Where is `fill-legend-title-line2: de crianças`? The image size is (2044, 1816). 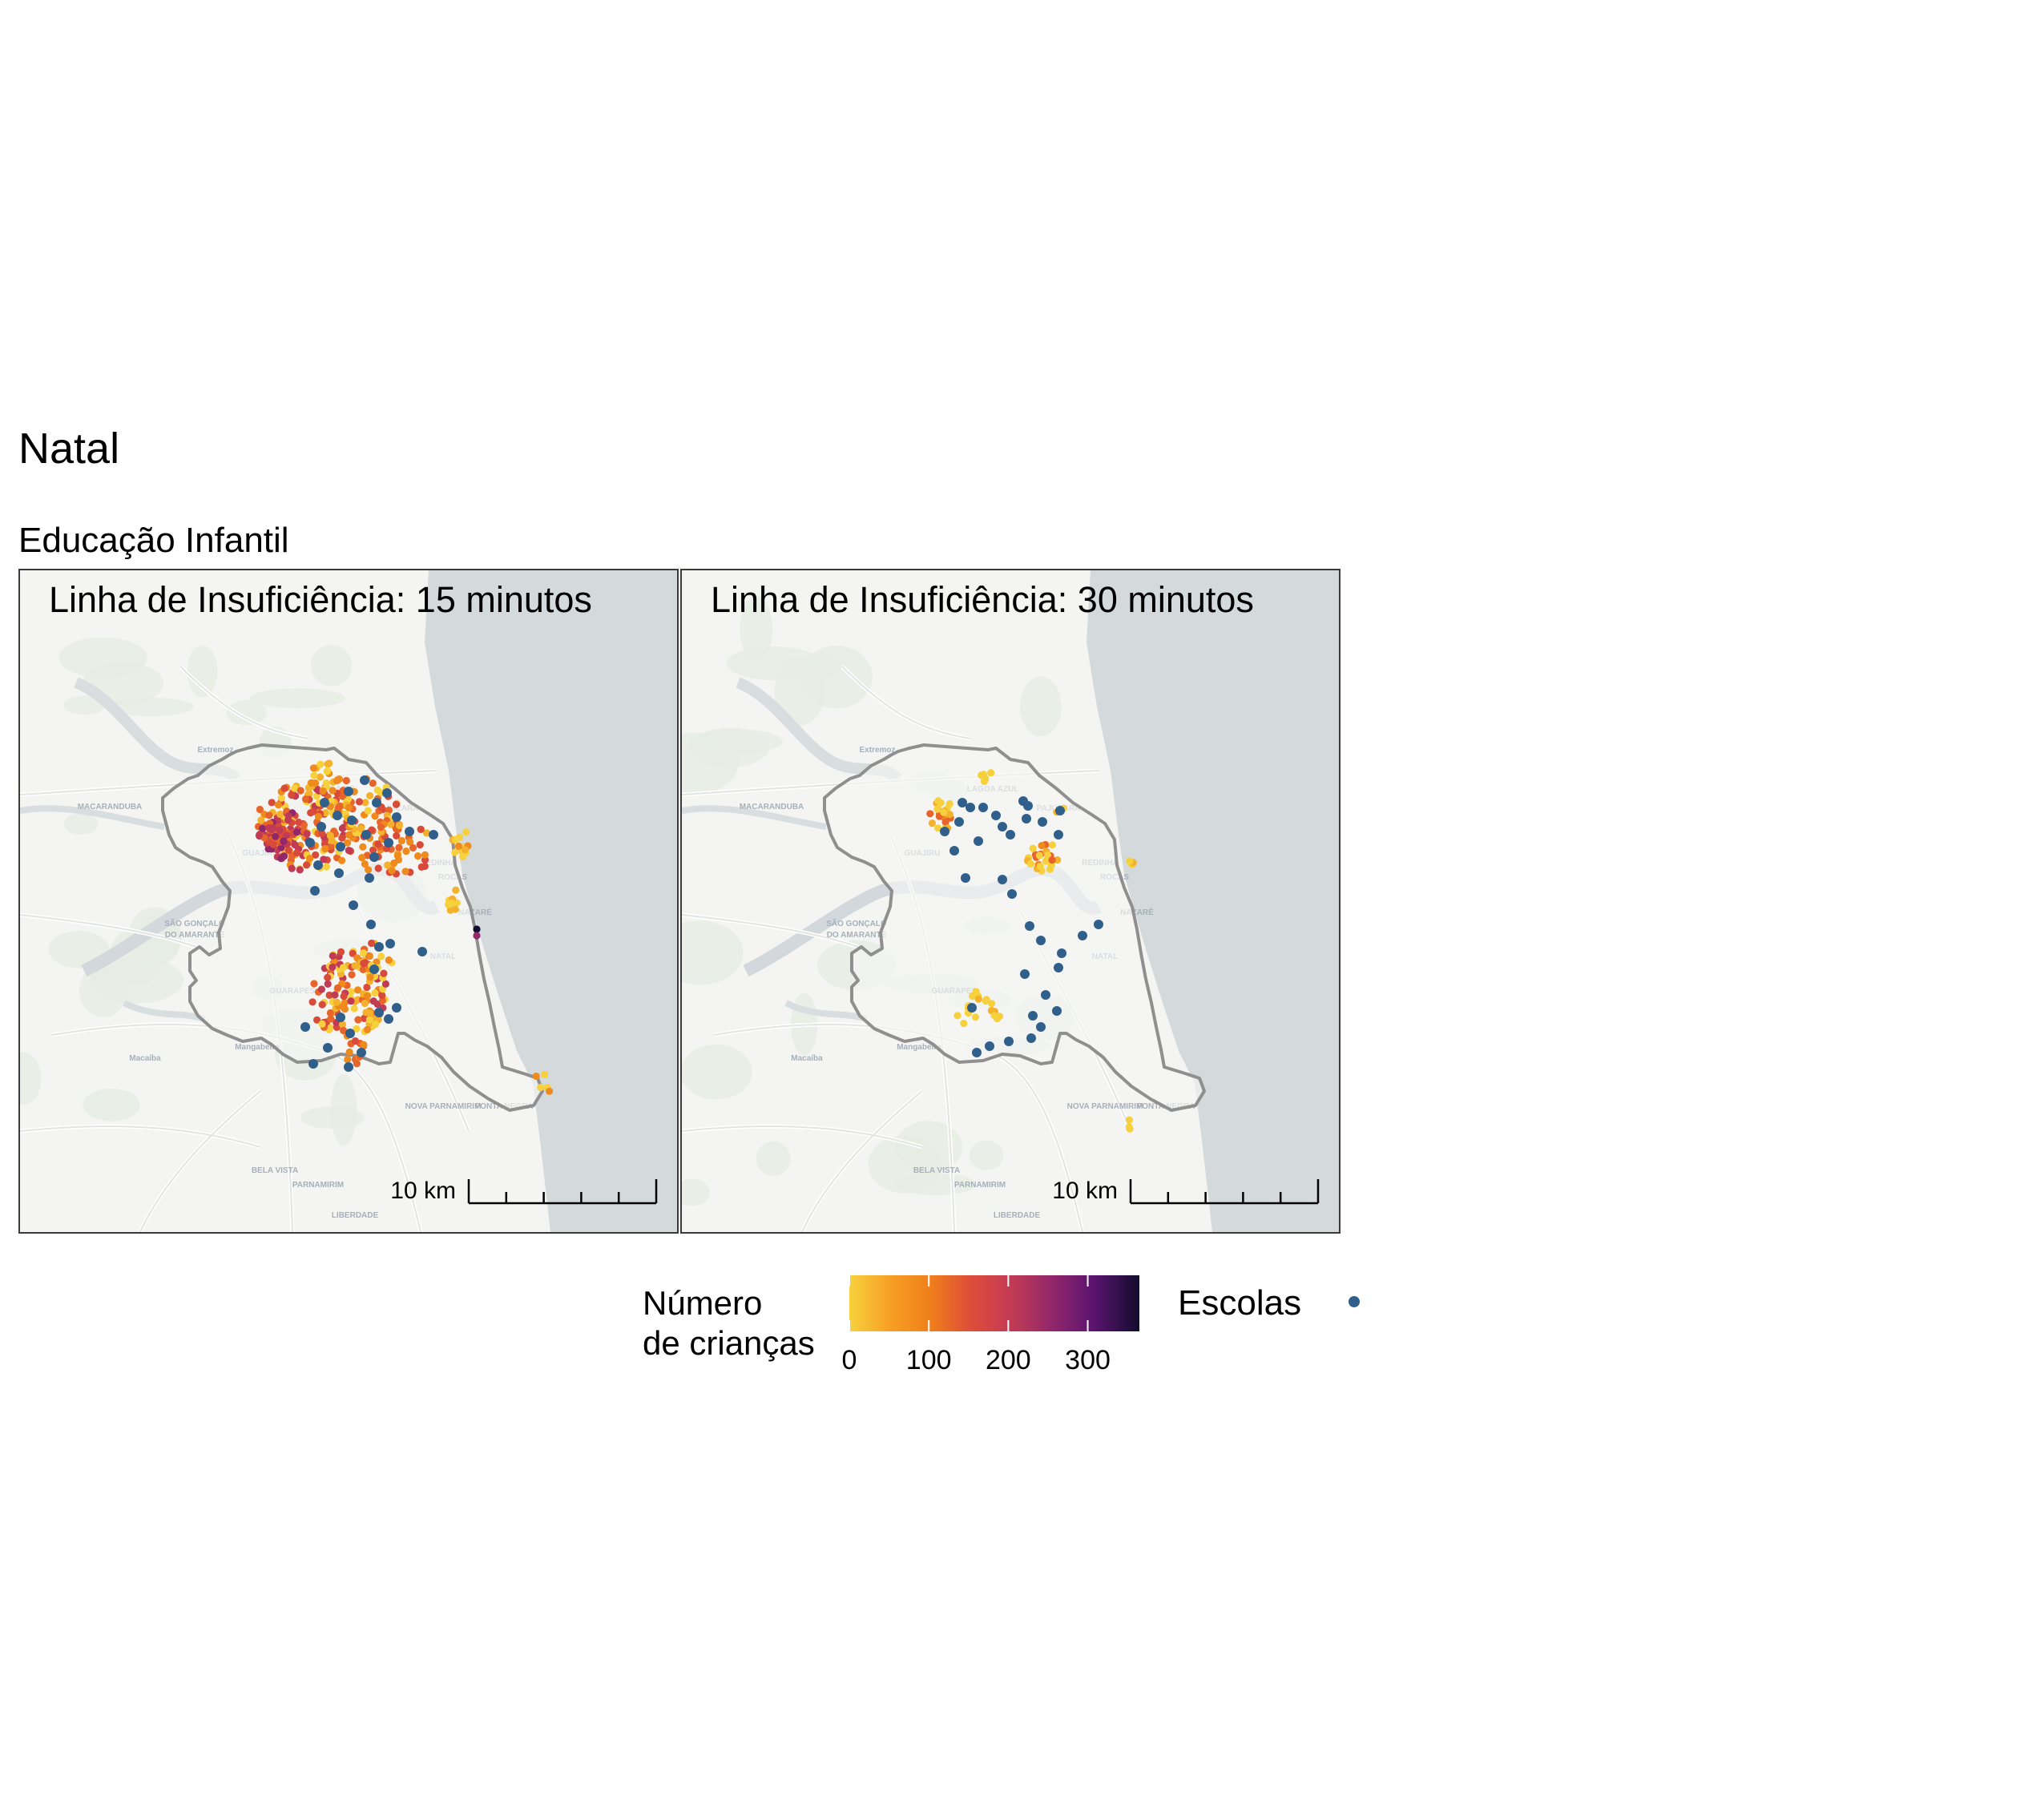 fill-legend-title-line2: de crianças is located at coordinates (729, 1343).